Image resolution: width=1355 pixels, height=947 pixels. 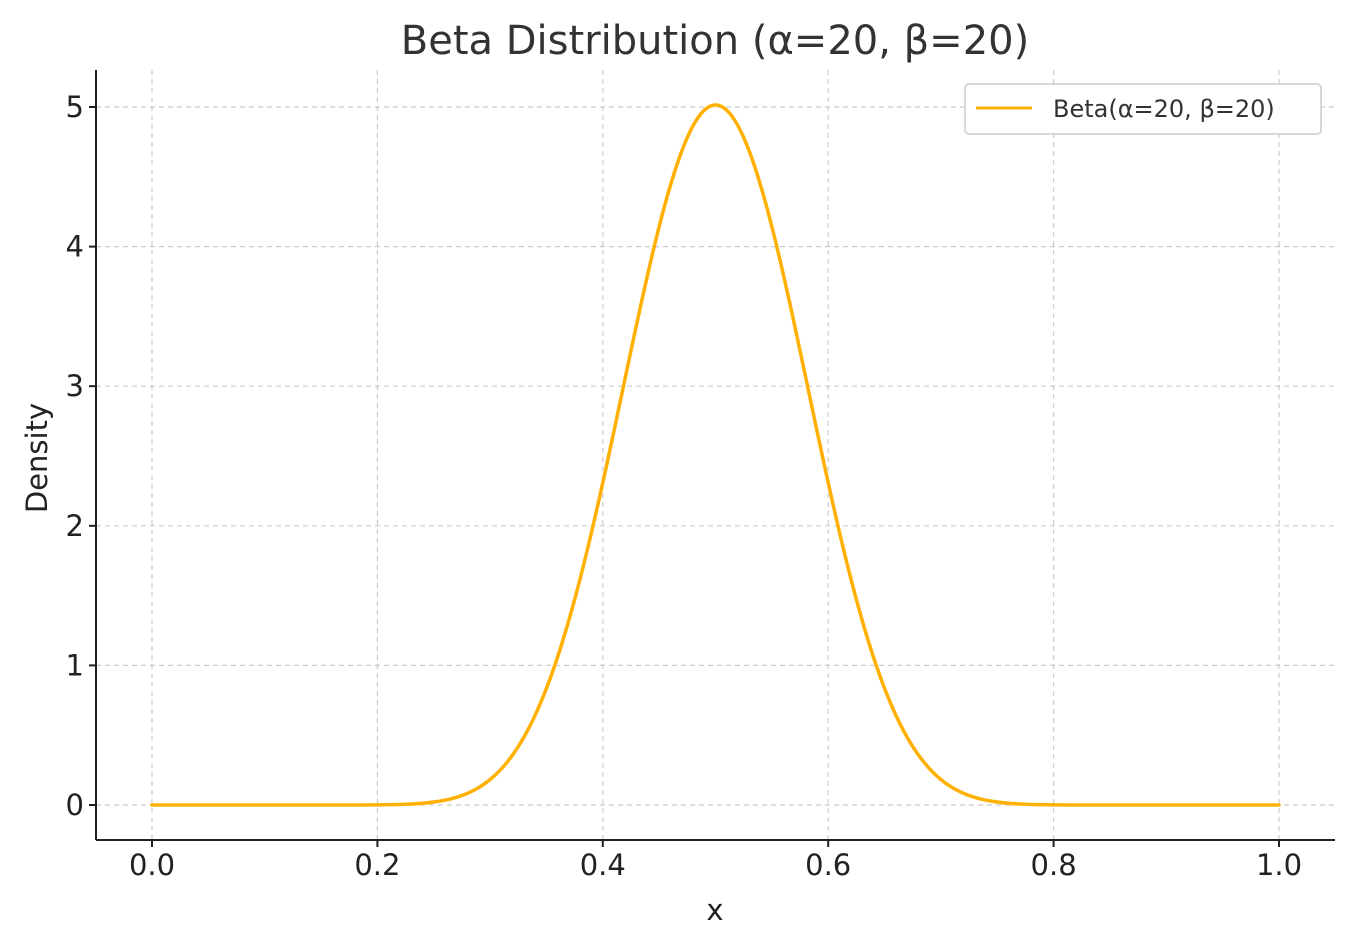 What do you see at coordinates (37, 458) in the screenshot?
I see `y-axis-label: Density` at bounding box center [37, 458].